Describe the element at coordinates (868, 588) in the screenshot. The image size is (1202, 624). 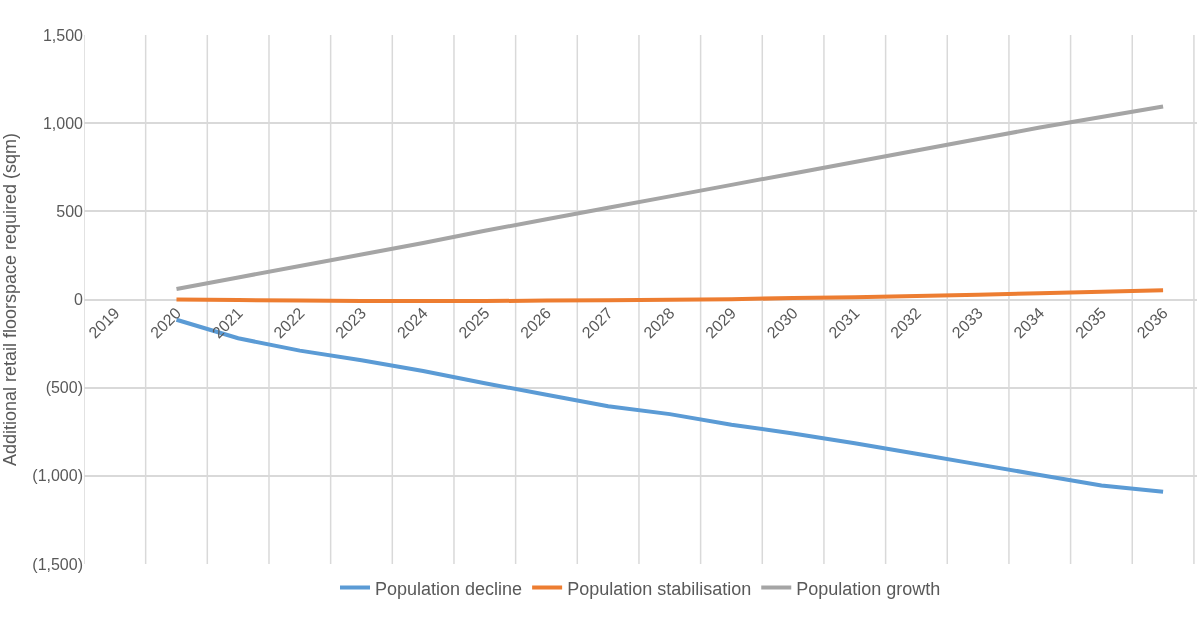
I see `legend-label: Population growth` at that location.